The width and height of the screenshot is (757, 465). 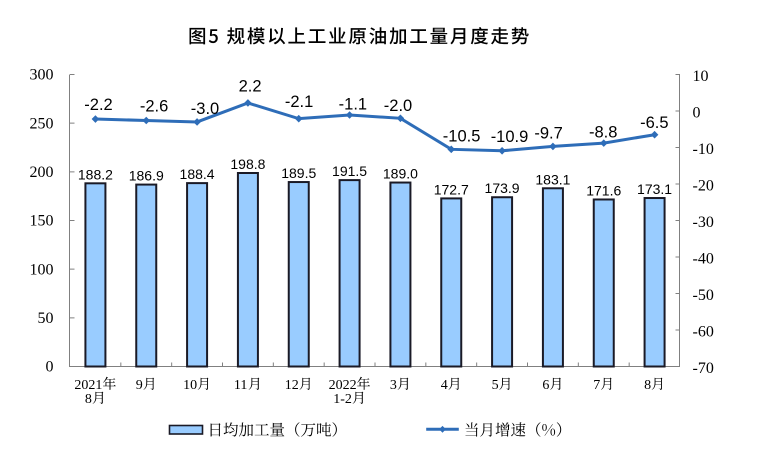 What do you see at coordinates (398, 106) in the screenshot?
I see `svg-text: -2.0` at bounding box center [398, 106].